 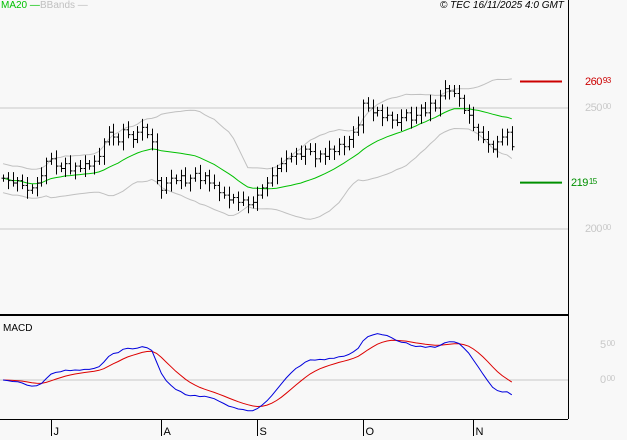 I want to click on month-label: O, so click(x=370, y=432).